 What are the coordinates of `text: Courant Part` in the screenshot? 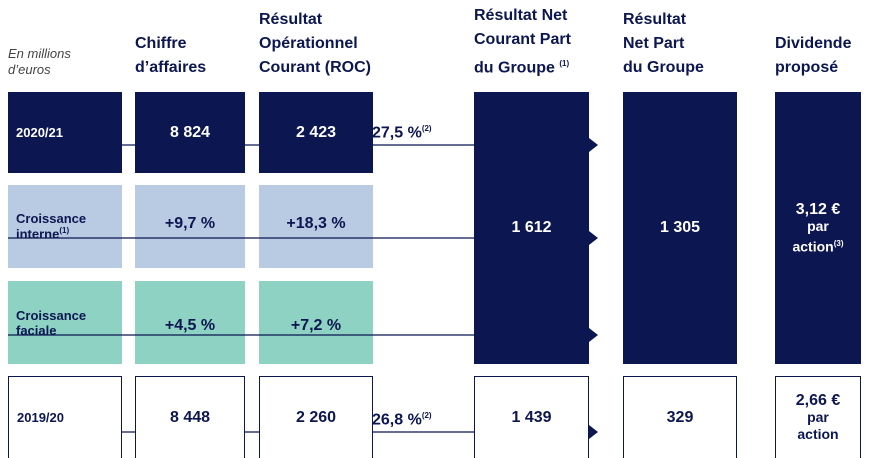 It's located at (522, 39).